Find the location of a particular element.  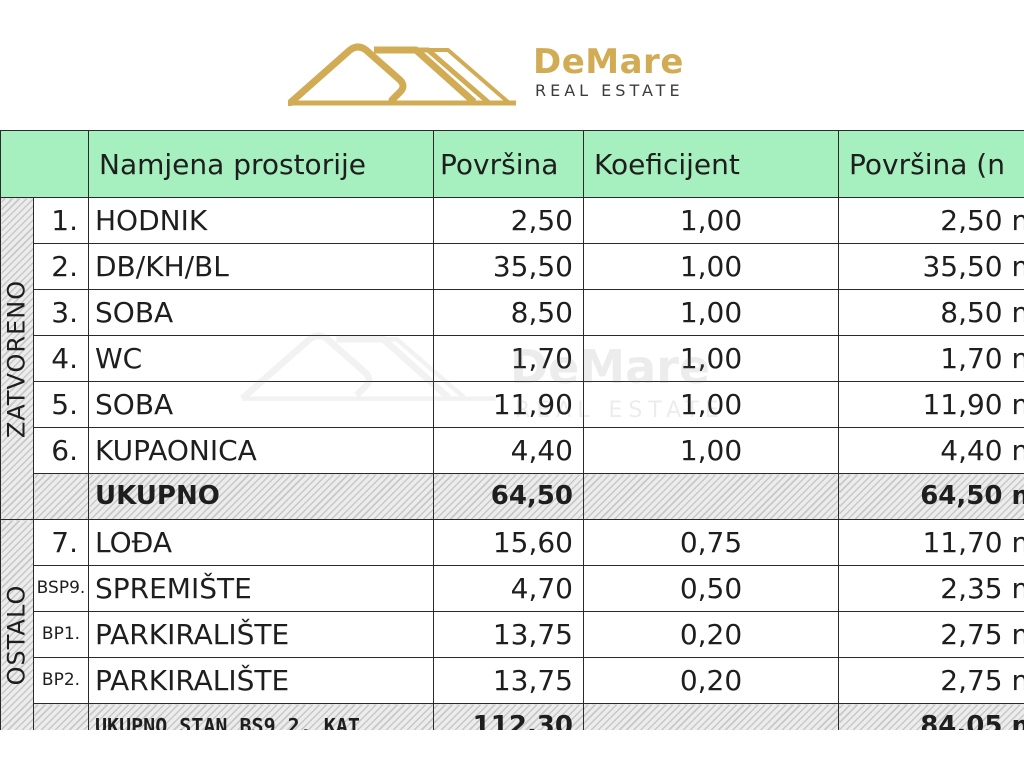

row-area: 1,70 is located at coordinates (508, 358).